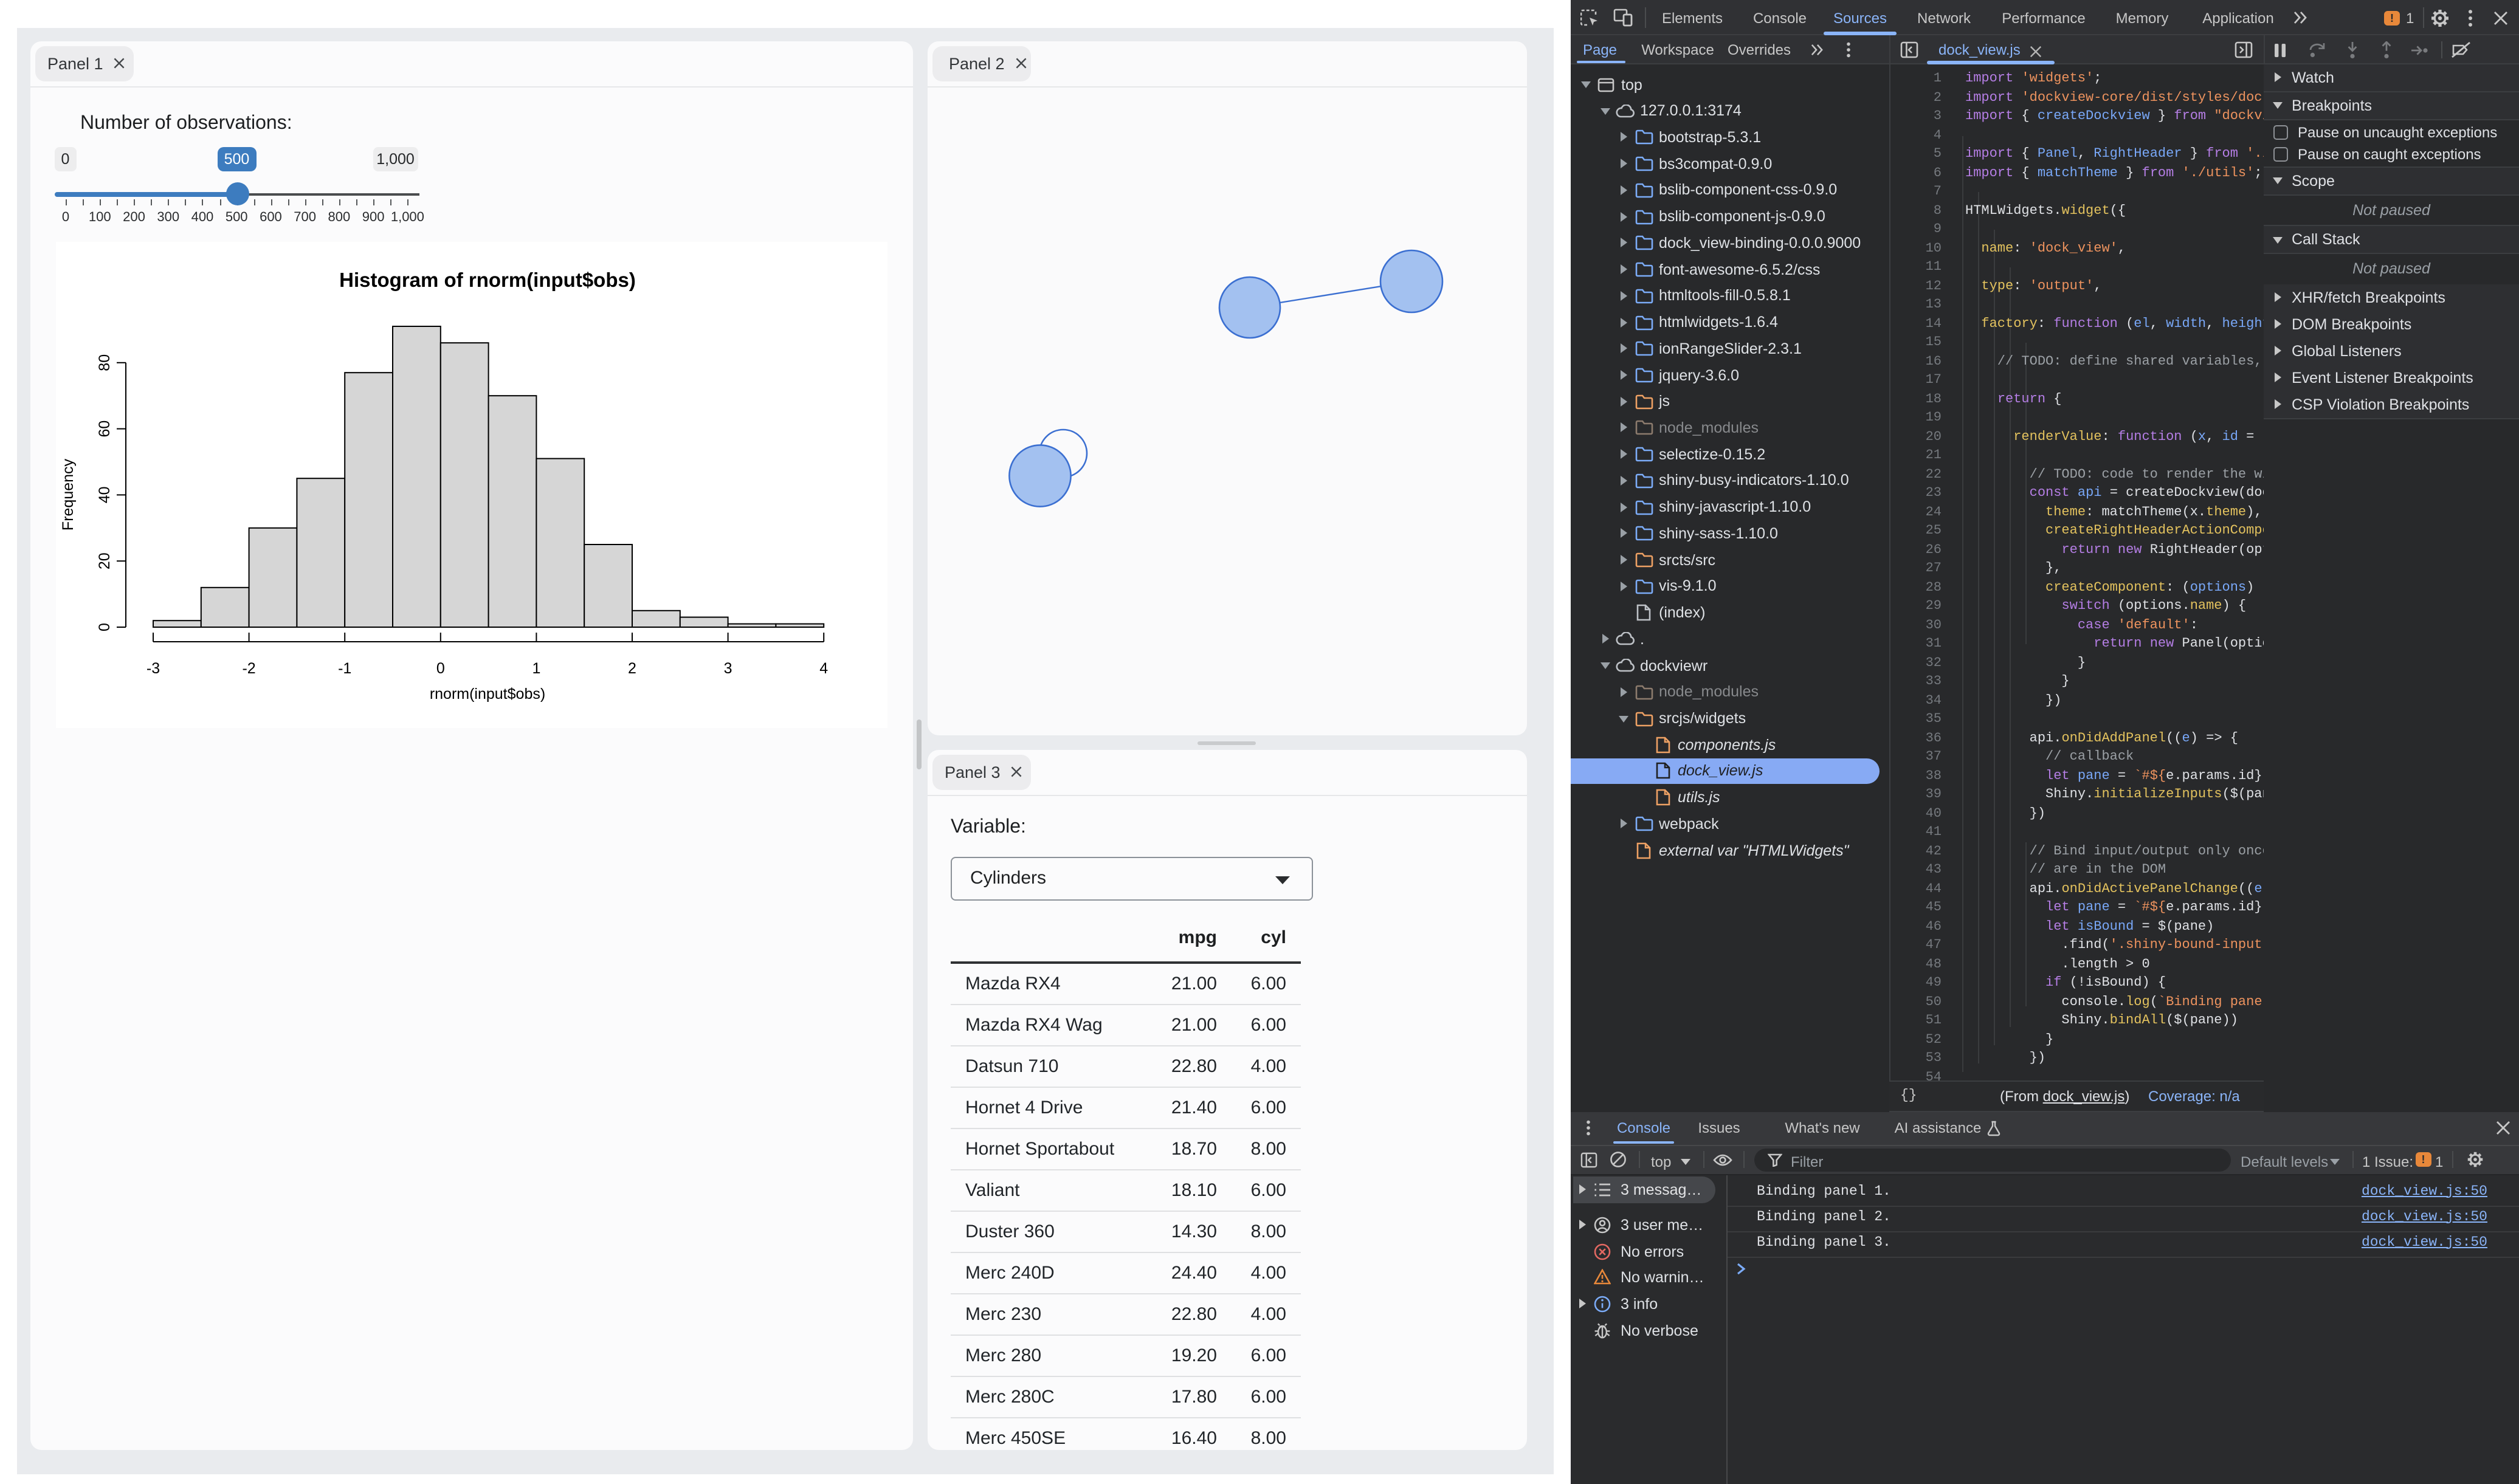  I want to click on svg-text: Histogram of rnorm(input$obs), so click(487, 280).